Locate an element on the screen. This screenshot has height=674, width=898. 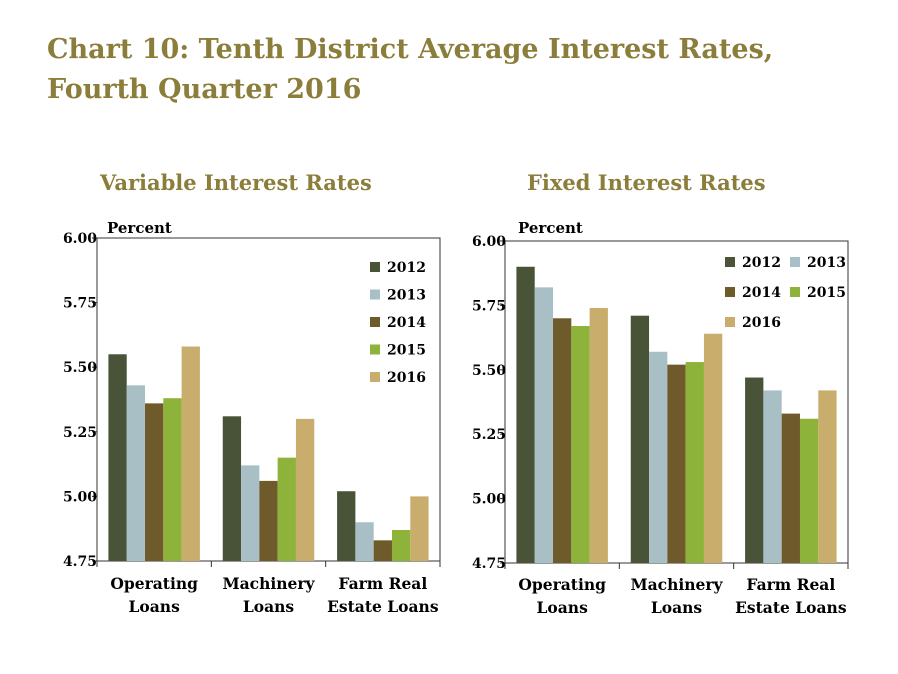
fixed-y-tick-label: 4.75 is located at coordinates (489, 564).